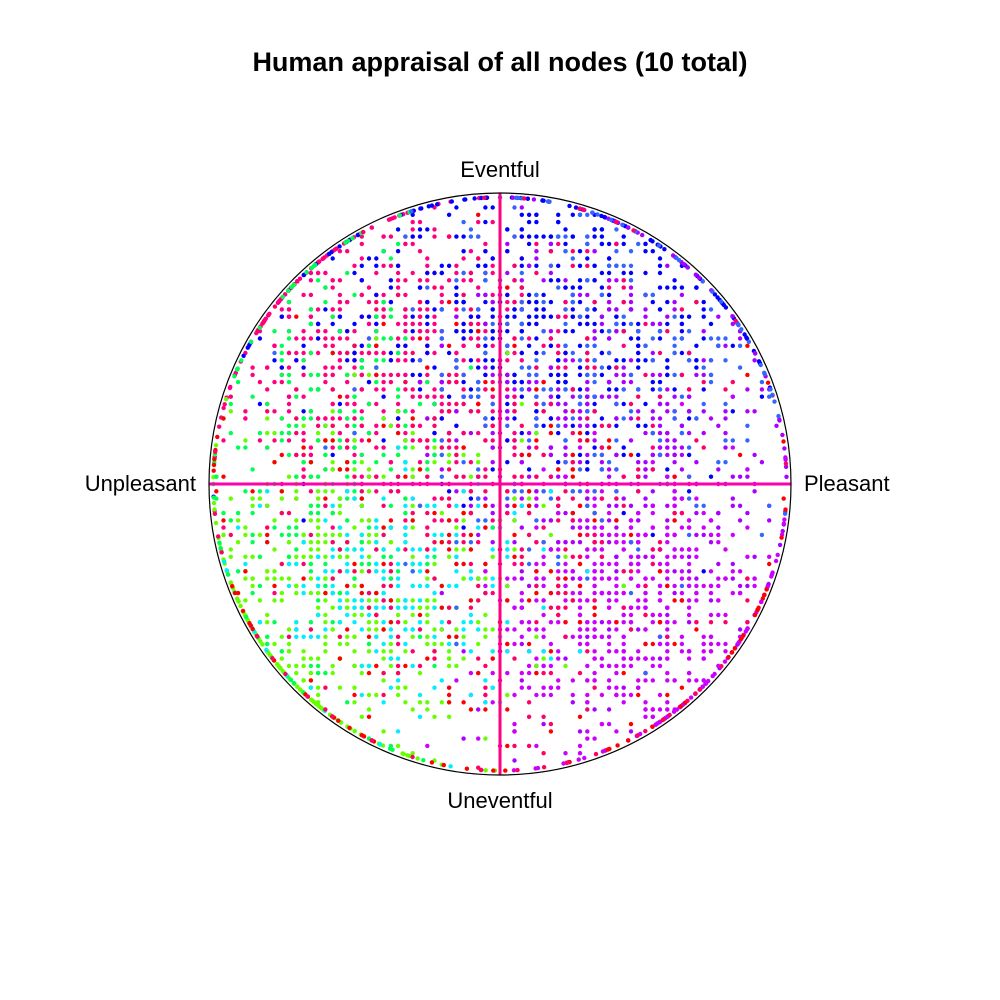 The width and height of the screenshot is (1000, 1000). I want to click on axis-label-pleasant: Pleasant, so click(847, 483).